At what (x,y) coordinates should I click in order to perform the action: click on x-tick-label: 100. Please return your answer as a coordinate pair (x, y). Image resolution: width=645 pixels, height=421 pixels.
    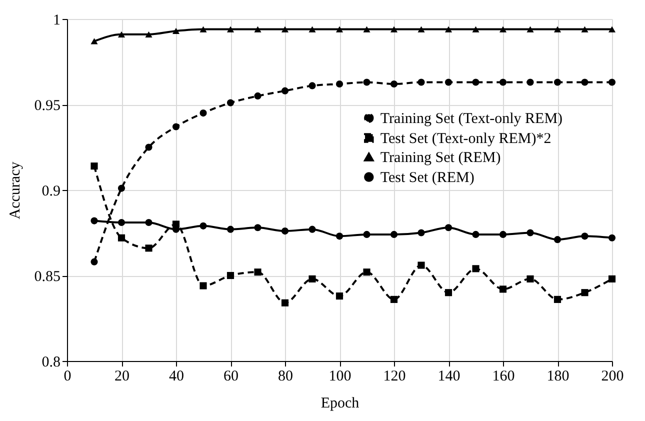
    Looking at the image, I should click on (340, 376).